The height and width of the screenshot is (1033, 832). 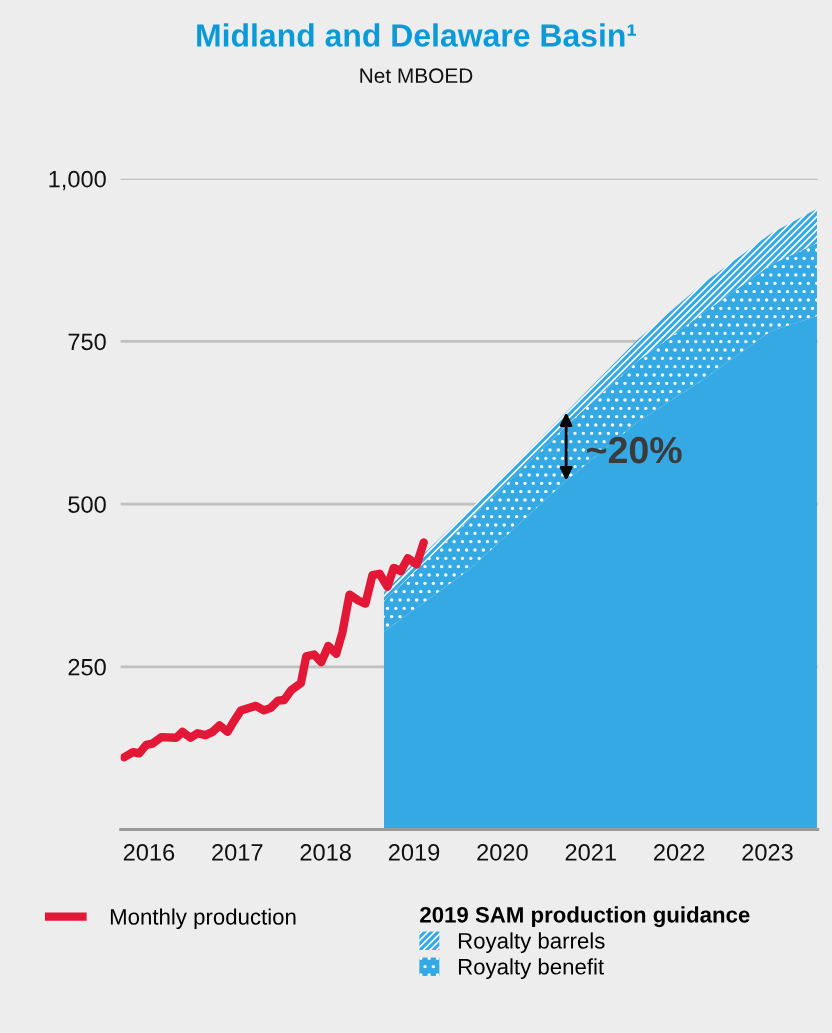 What do you see at coordinates (531, 943) in the screenshot?
I see `legend-label: Royalty barrels` at bounding box center [531, 943].